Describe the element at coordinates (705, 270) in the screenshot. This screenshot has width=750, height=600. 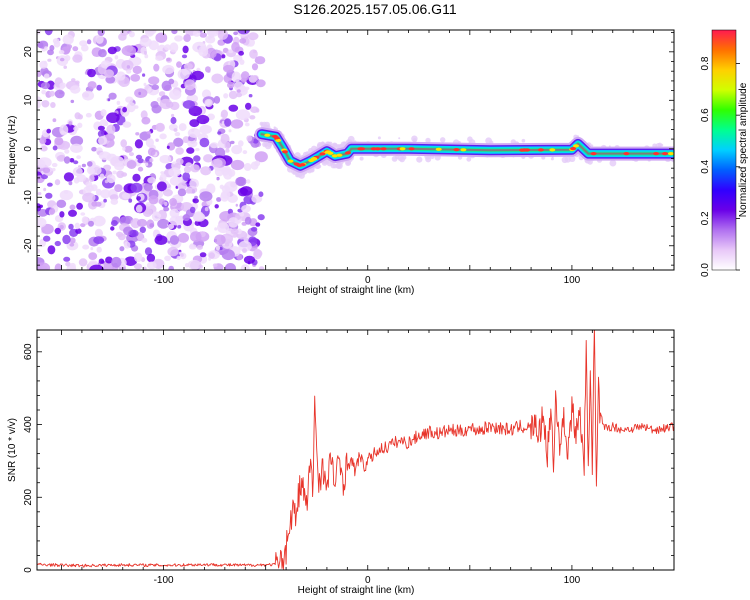
I see `colorbar-tick-label: 0.0` at that location.